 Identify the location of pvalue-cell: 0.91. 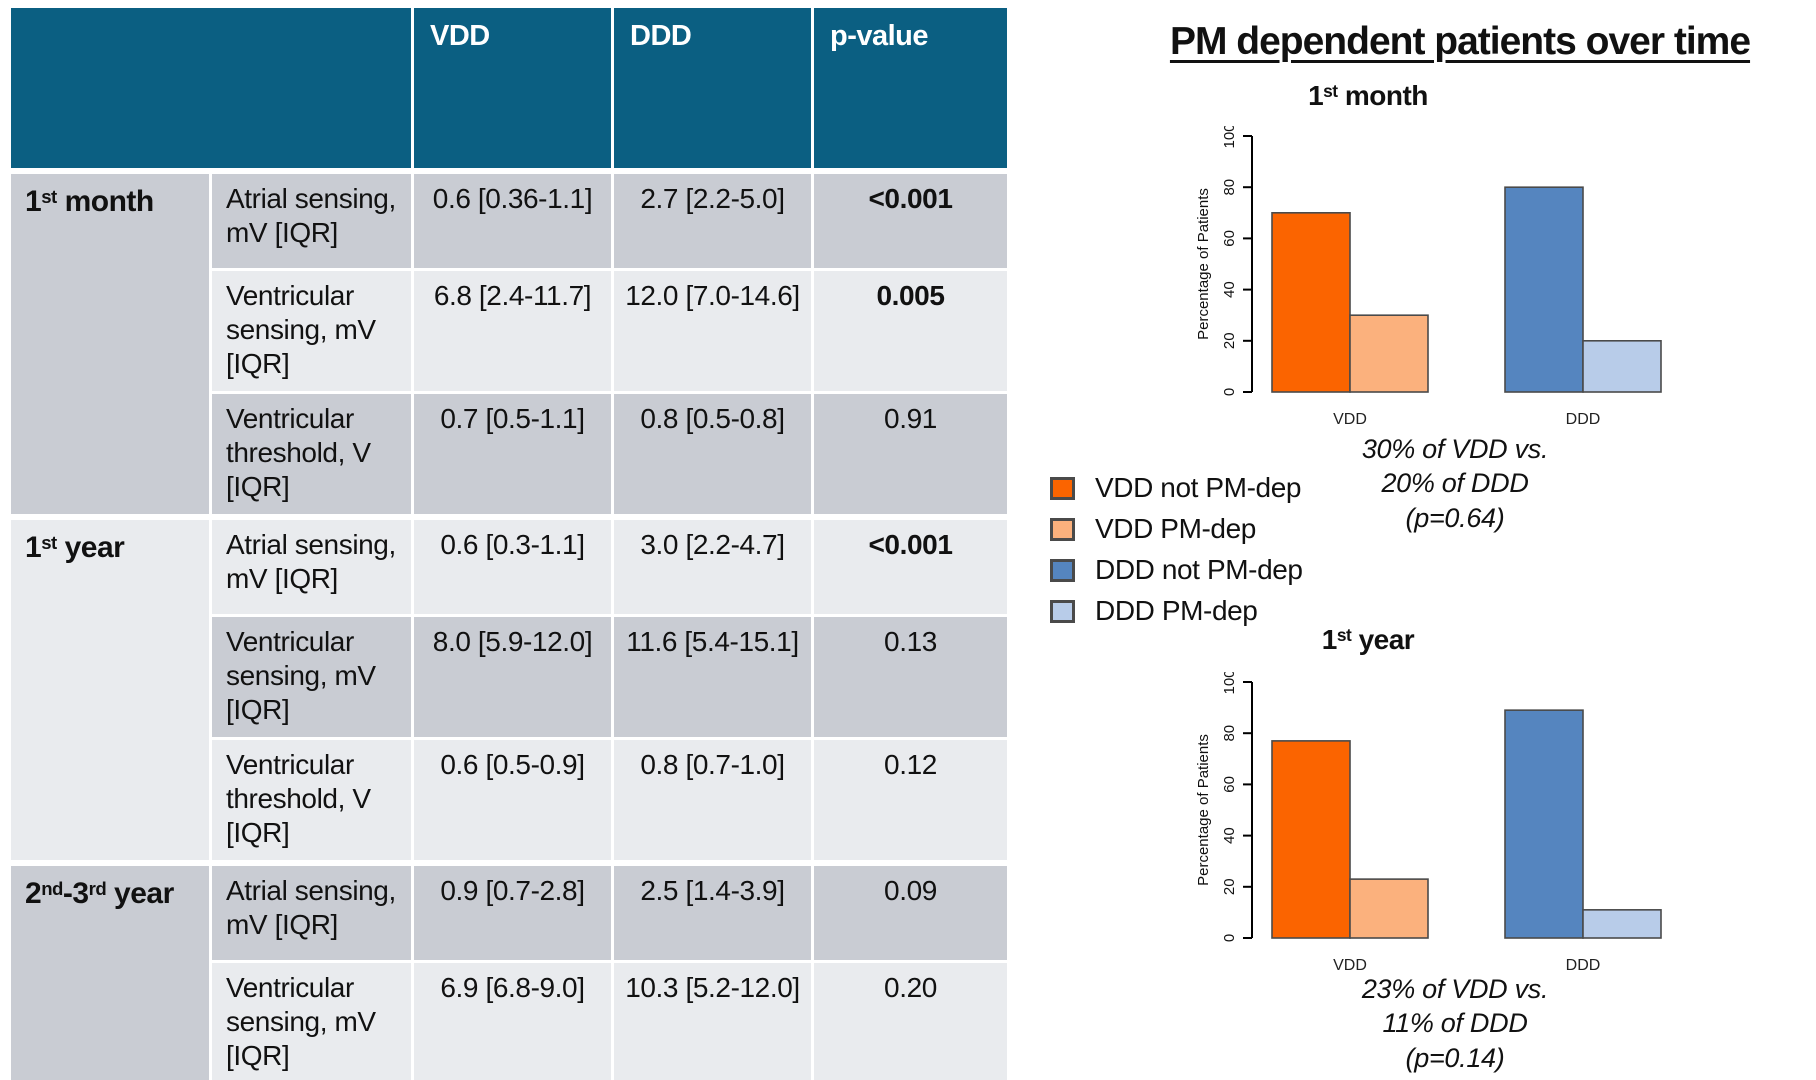
(910, 454).